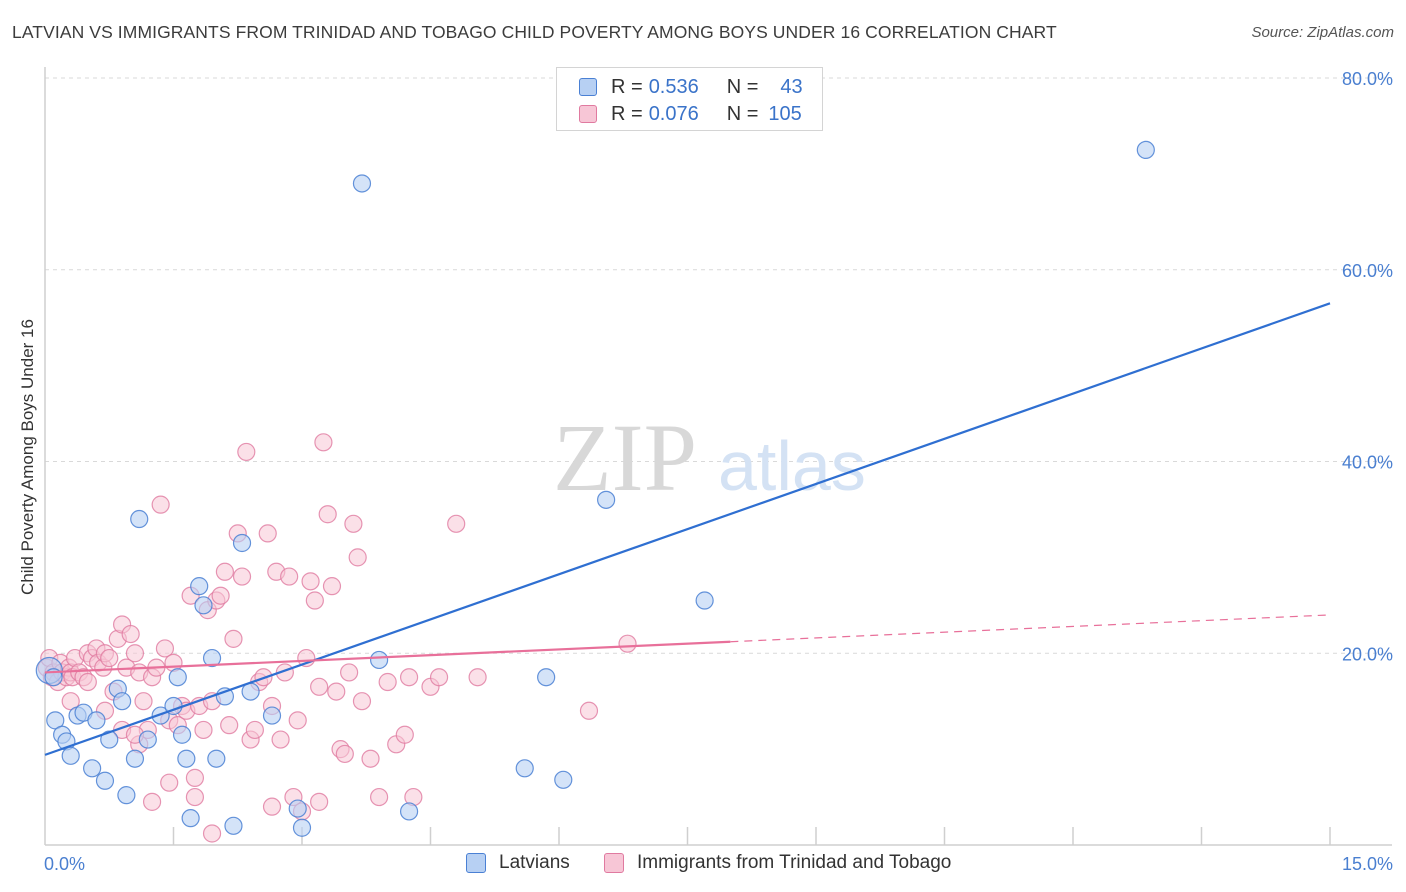  I want to click on legend-row-latvians: R = 0.536 N = 43, so click(691, 87).